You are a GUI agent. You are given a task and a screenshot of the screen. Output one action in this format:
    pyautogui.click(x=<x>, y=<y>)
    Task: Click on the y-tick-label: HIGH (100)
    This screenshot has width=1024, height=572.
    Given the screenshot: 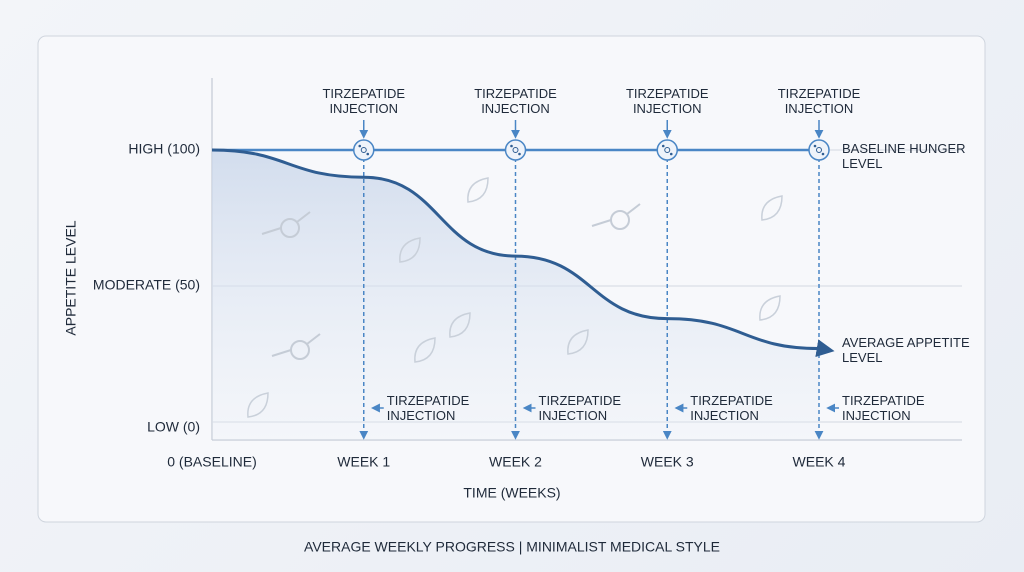 What is the action you would take?
    pyautogui.click(x=164, y=149)
    